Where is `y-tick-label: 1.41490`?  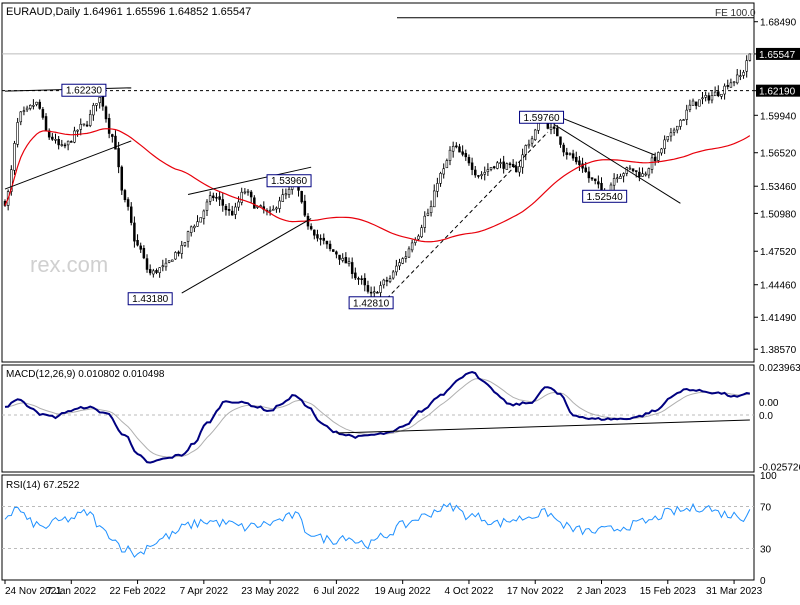 y-tick-label: 1.41490 is located at coordinates (778, 318).